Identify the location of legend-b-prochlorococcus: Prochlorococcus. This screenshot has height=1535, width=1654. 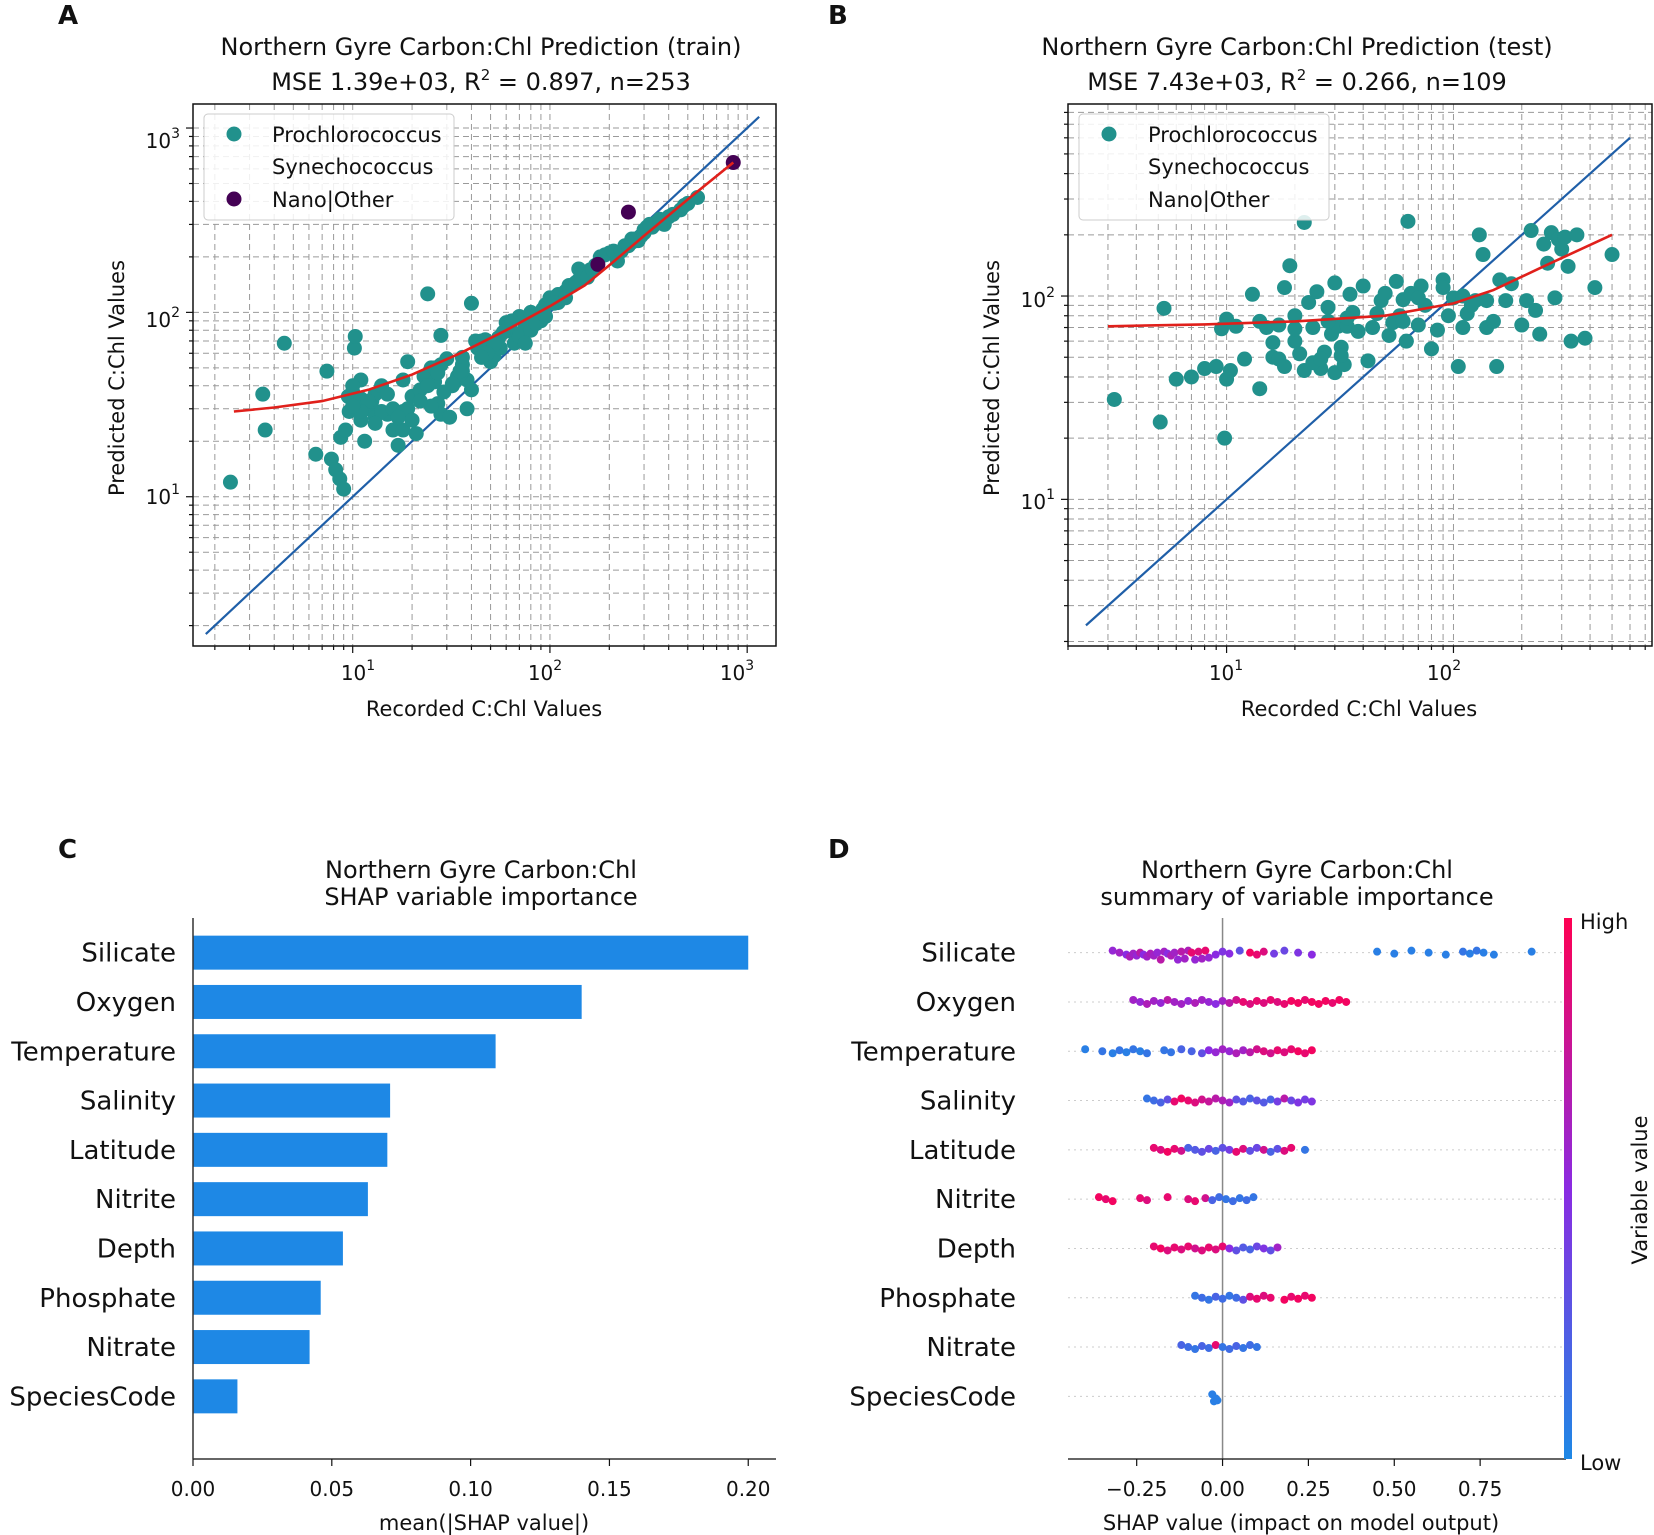
(1233, 135).